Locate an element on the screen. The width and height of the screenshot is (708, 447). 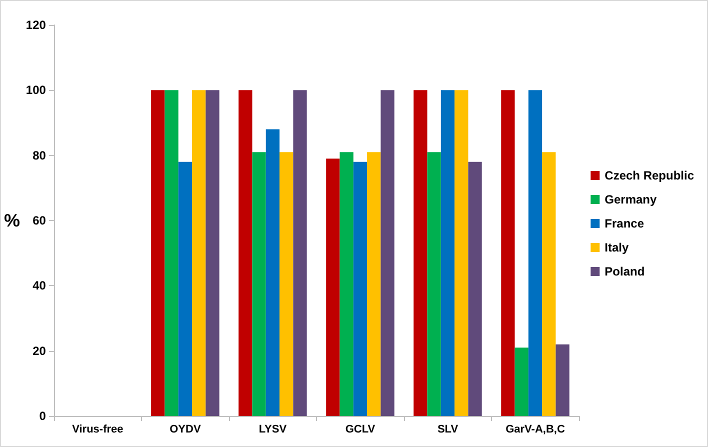
x-tick-label: SLV is located at coordinates (448, 430).